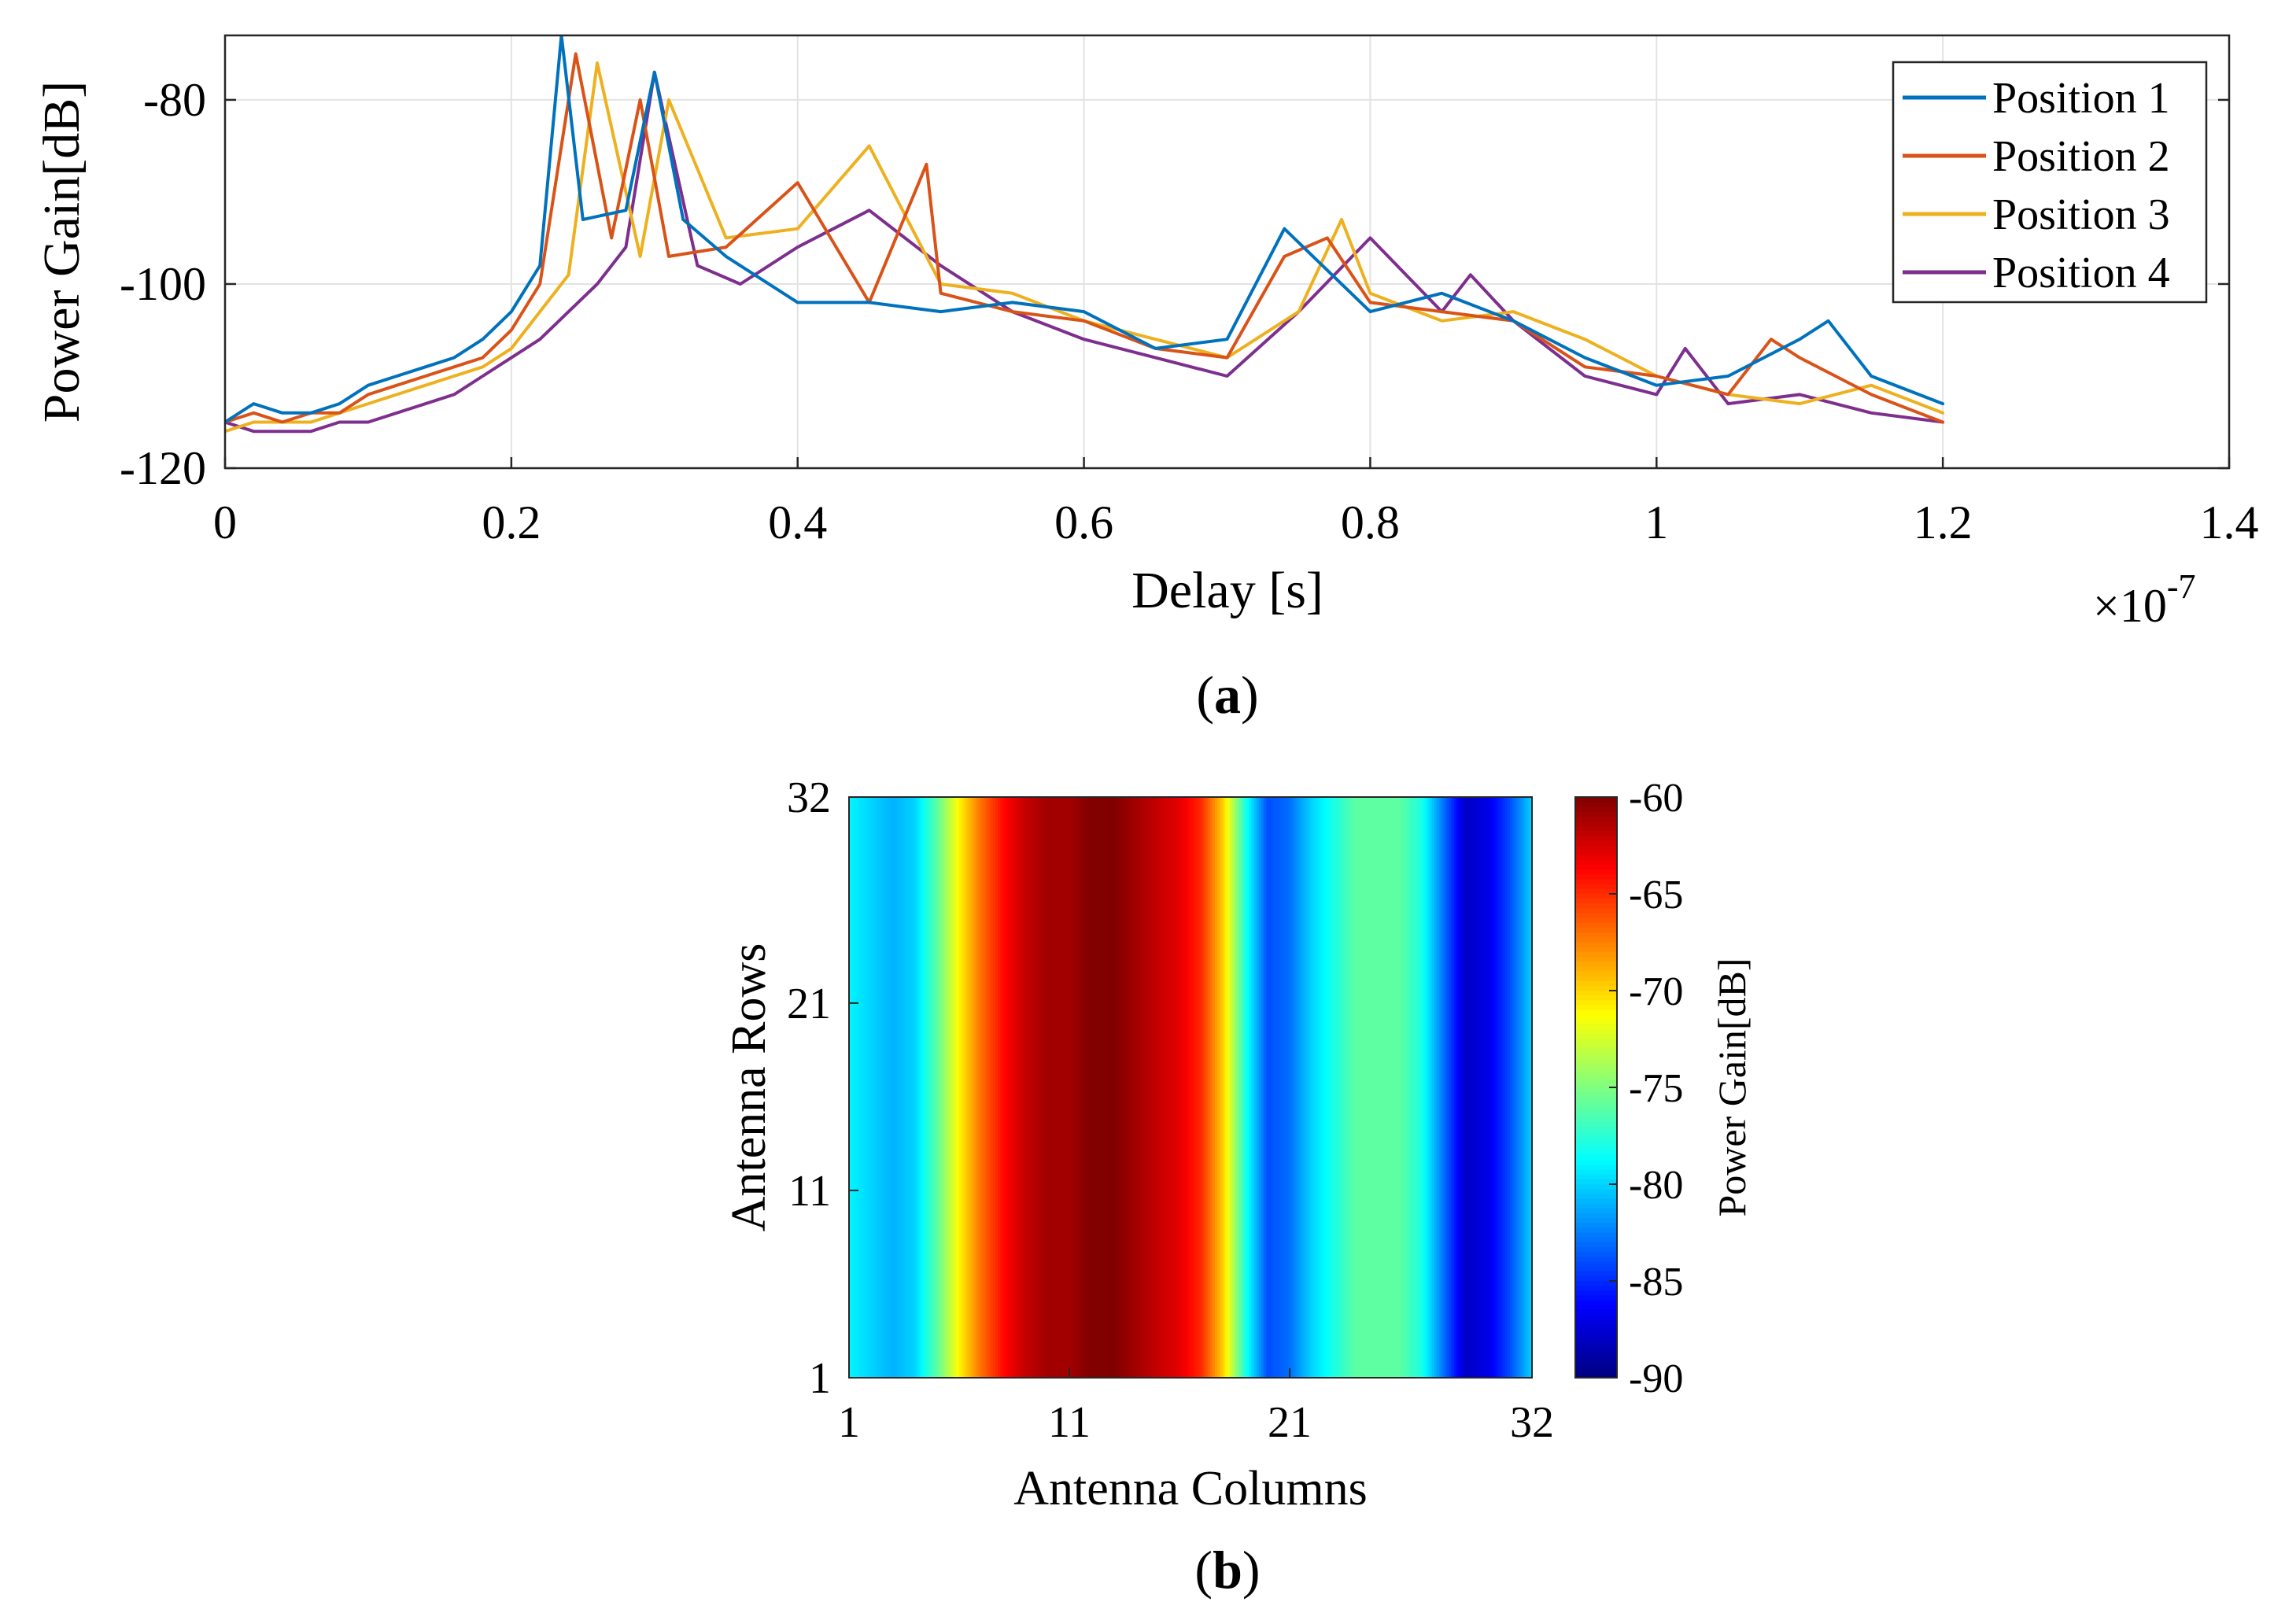  I want to click on legend-label-position-2: Position 2, so click(2081, 156).